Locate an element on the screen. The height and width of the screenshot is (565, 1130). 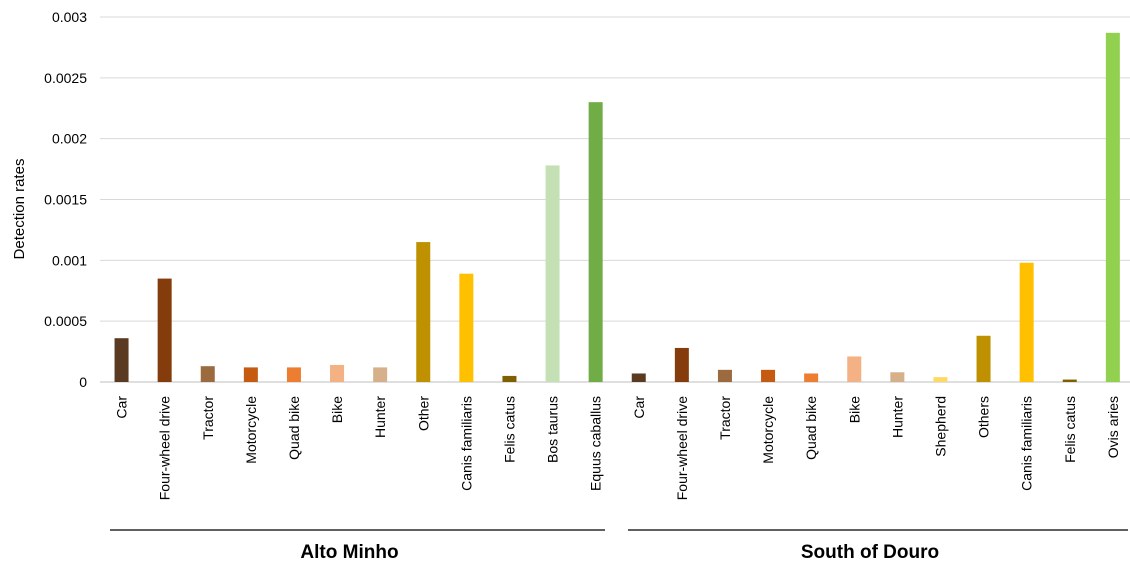
group-labels: Alto Minho South of Douro is located at coordinates (619, 546).